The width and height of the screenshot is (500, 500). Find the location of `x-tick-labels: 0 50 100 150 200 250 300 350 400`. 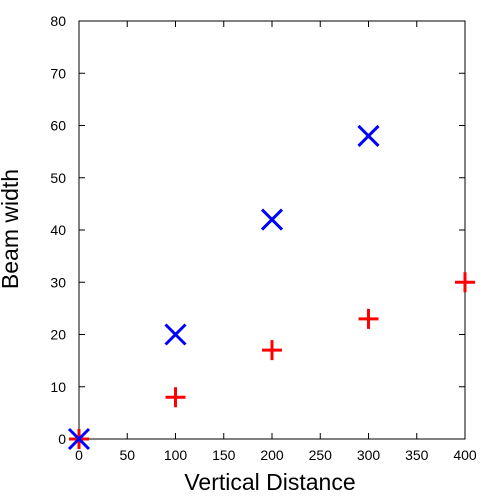

x-tick-labels: 0 50 100 150 200 250 300 350 400 is located at coordinates (276, 455).